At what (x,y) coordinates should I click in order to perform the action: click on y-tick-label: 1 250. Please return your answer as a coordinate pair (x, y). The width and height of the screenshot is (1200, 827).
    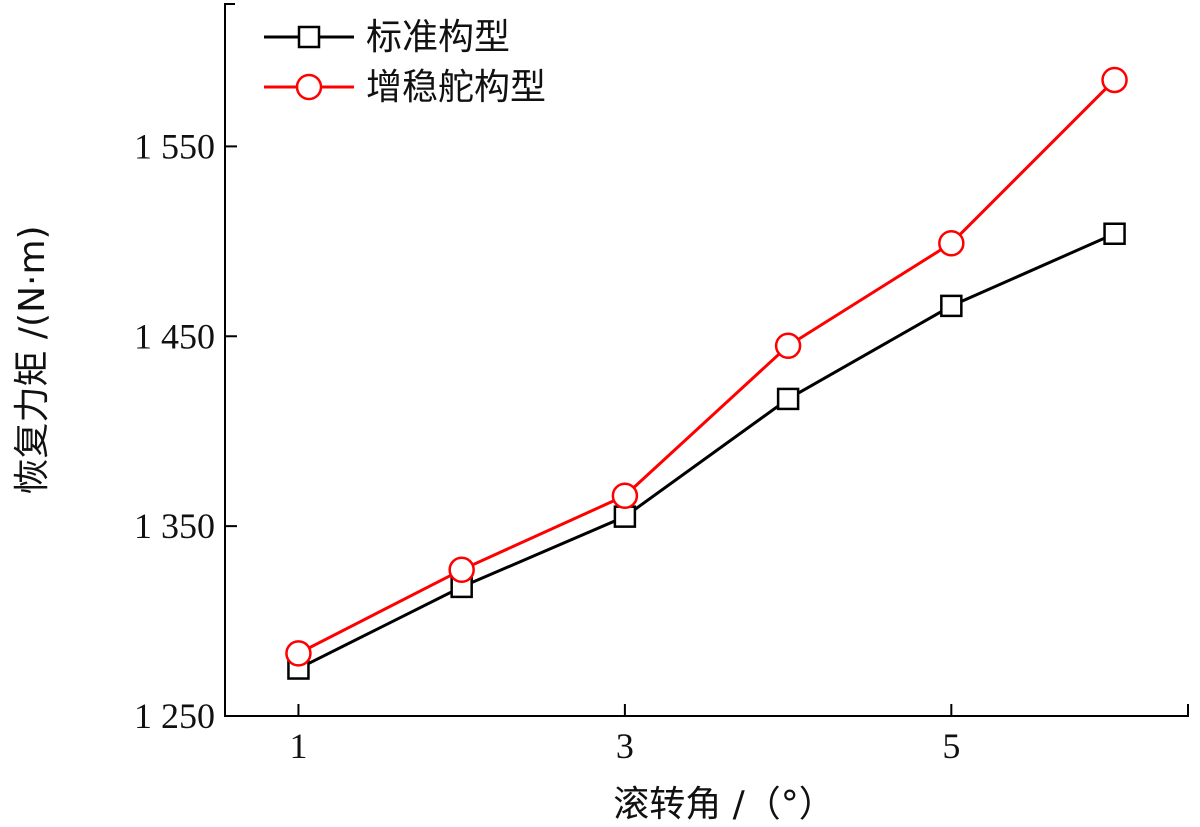
    Looking at the image, I should click on (174, 716).